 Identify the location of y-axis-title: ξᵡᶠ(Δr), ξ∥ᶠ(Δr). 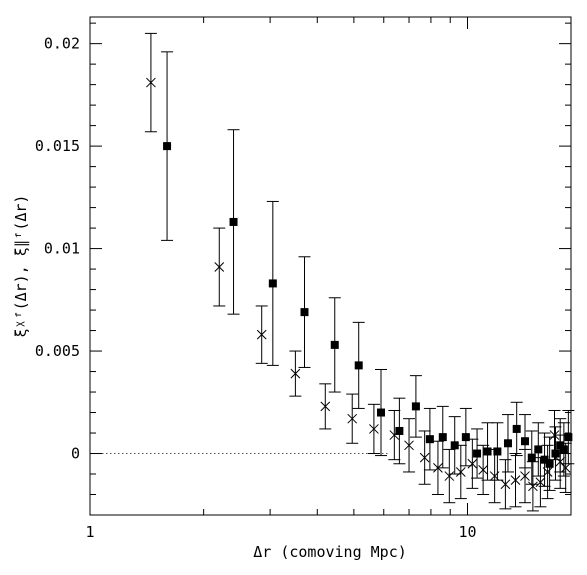
(21, 266).